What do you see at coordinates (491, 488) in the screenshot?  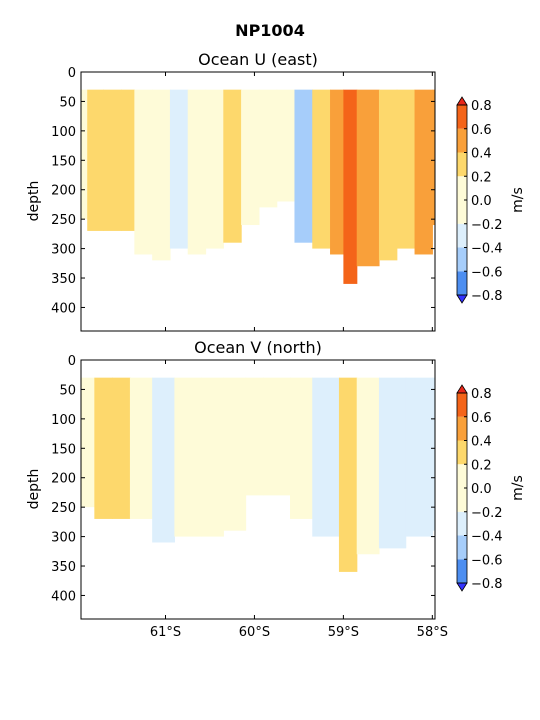 I see `colorbar-v: −0.8 −0.6 −0.4 −0.2 0.0 0.2 0.4 0.6 0.8 m/s` at bounding box center [491, 488].